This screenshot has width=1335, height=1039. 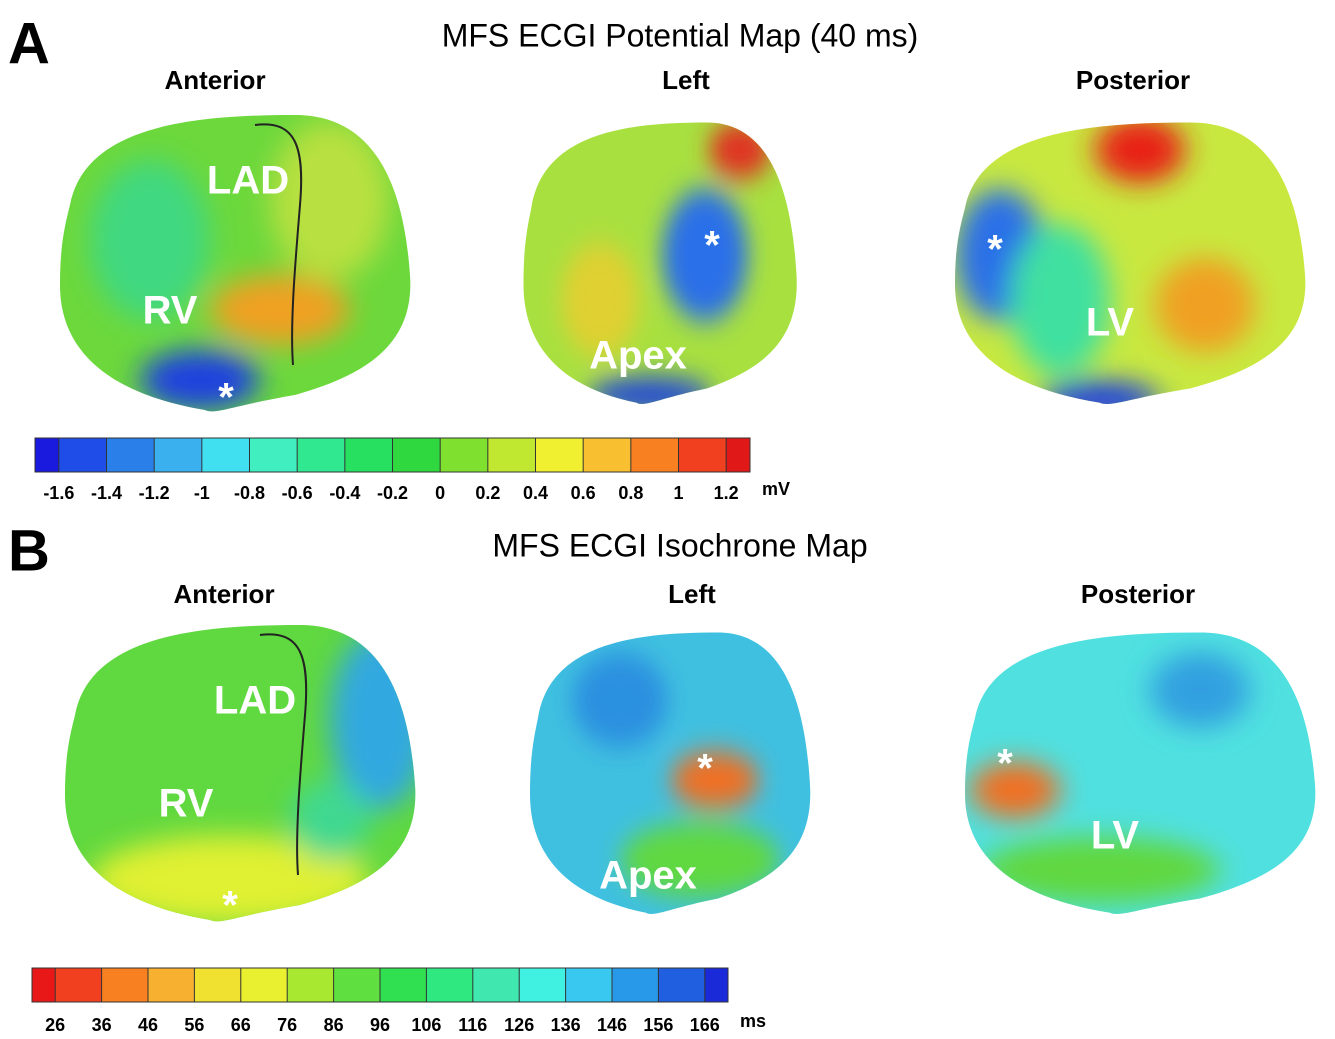 I want to click on colorbar-tick-label: 46, so click(x=148, y=1025).